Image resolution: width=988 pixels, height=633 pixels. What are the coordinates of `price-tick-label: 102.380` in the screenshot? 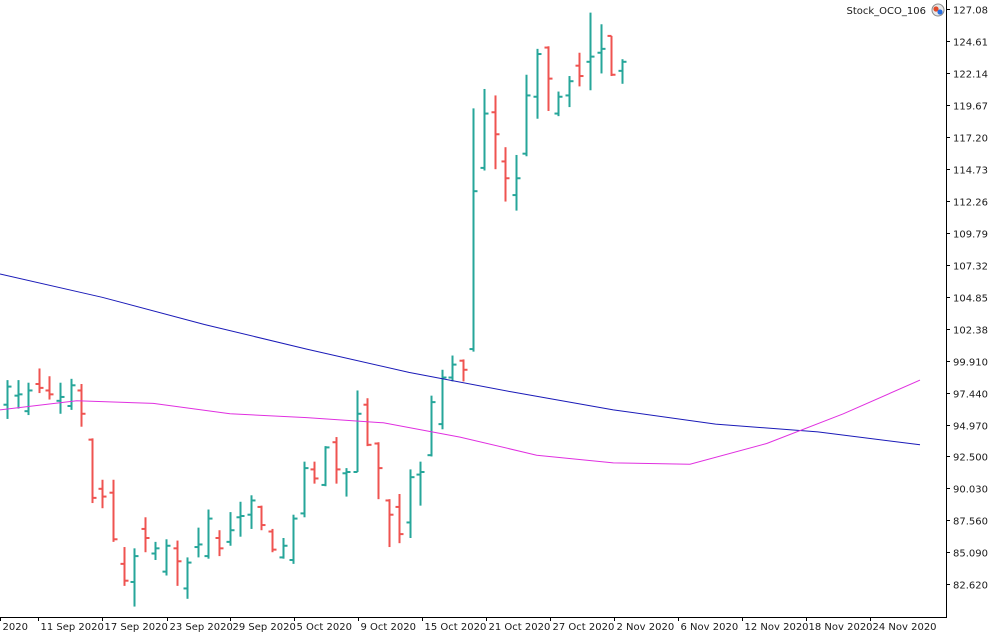 It's located at (970, 331).